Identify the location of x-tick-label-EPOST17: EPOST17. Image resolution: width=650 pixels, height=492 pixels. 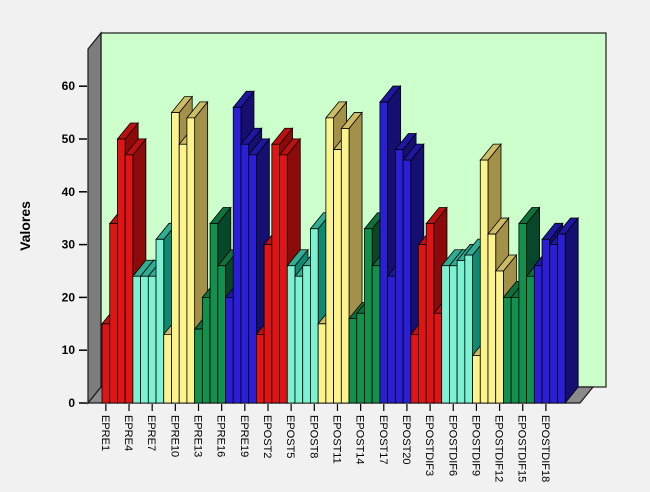
(383, 440).